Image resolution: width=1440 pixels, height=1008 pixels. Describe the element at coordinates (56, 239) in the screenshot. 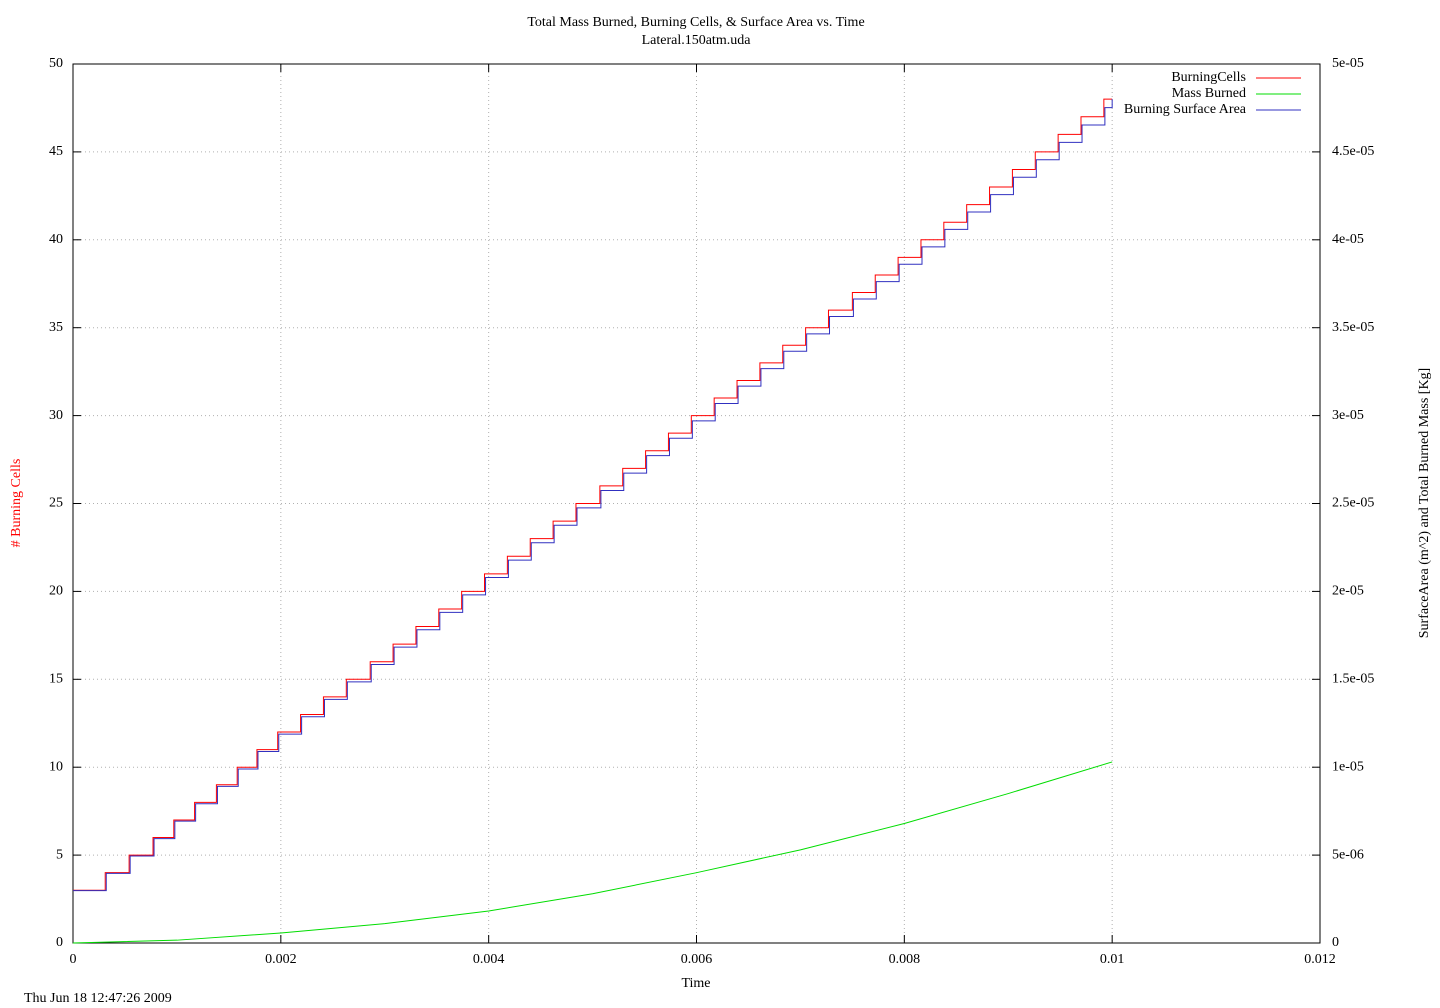

I see `y-tick-label: 40` at that location.